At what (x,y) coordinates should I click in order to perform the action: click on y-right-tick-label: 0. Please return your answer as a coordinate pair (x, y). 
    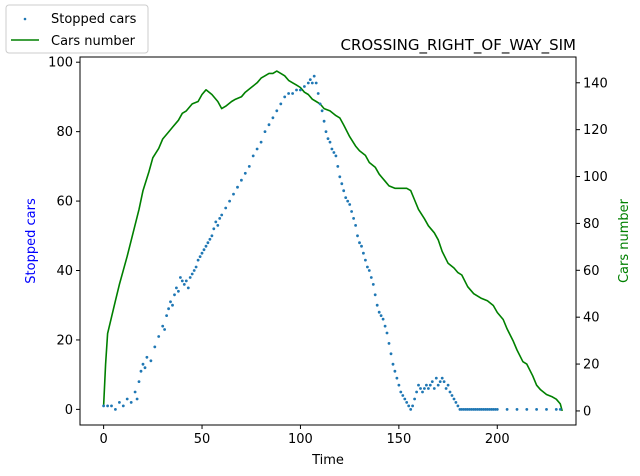
    Looking at the image, I should click on (587, 411).